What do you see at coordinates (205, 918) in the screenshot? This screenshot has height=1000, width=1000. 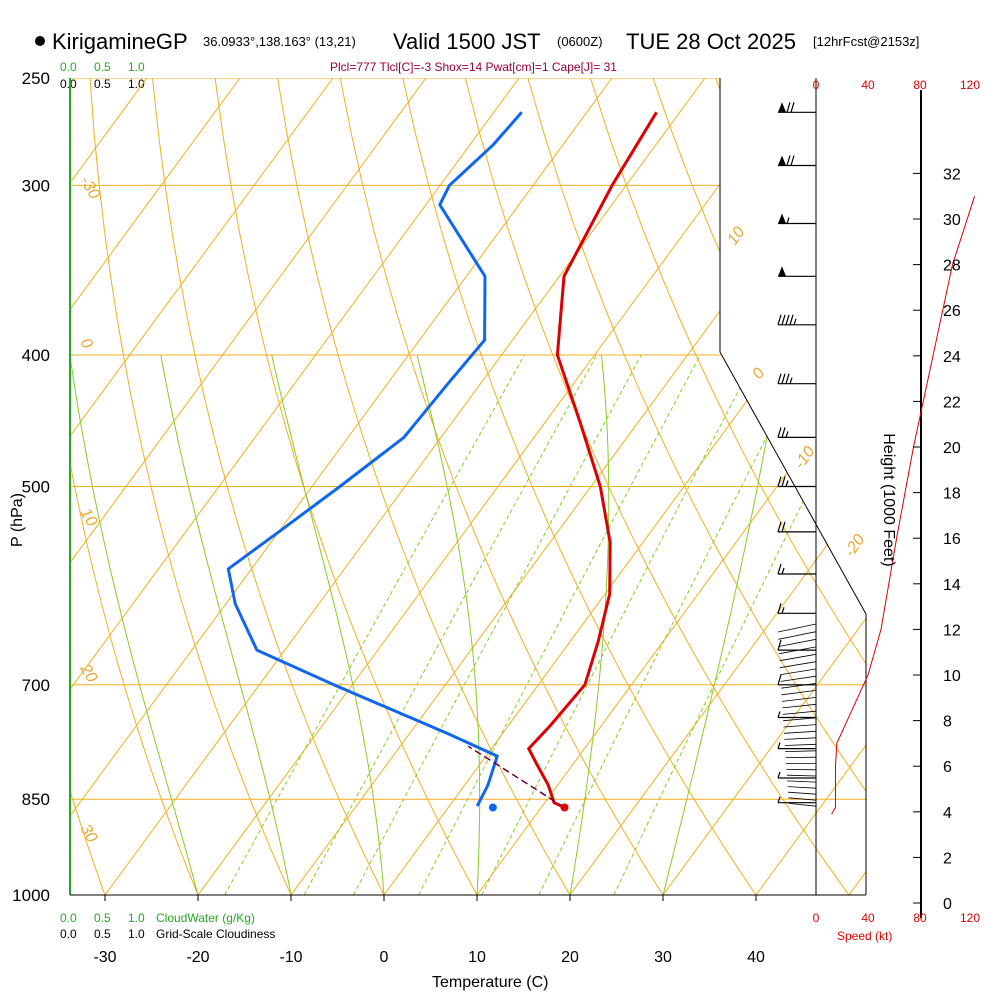 I see `cloudwater-label: CloudWater (g/Kg)` at bounding box center [205, 918].